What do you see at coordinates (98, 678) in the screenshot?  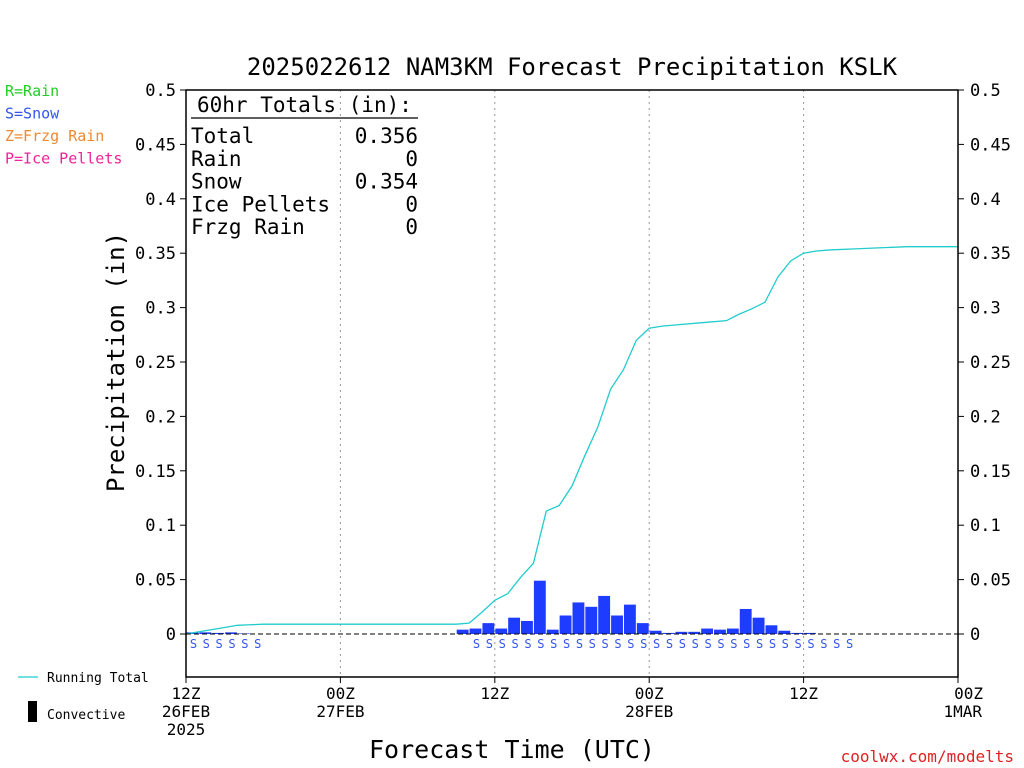 I see `legend-running-total-label: Running Total` at bounding box center [98, 678].